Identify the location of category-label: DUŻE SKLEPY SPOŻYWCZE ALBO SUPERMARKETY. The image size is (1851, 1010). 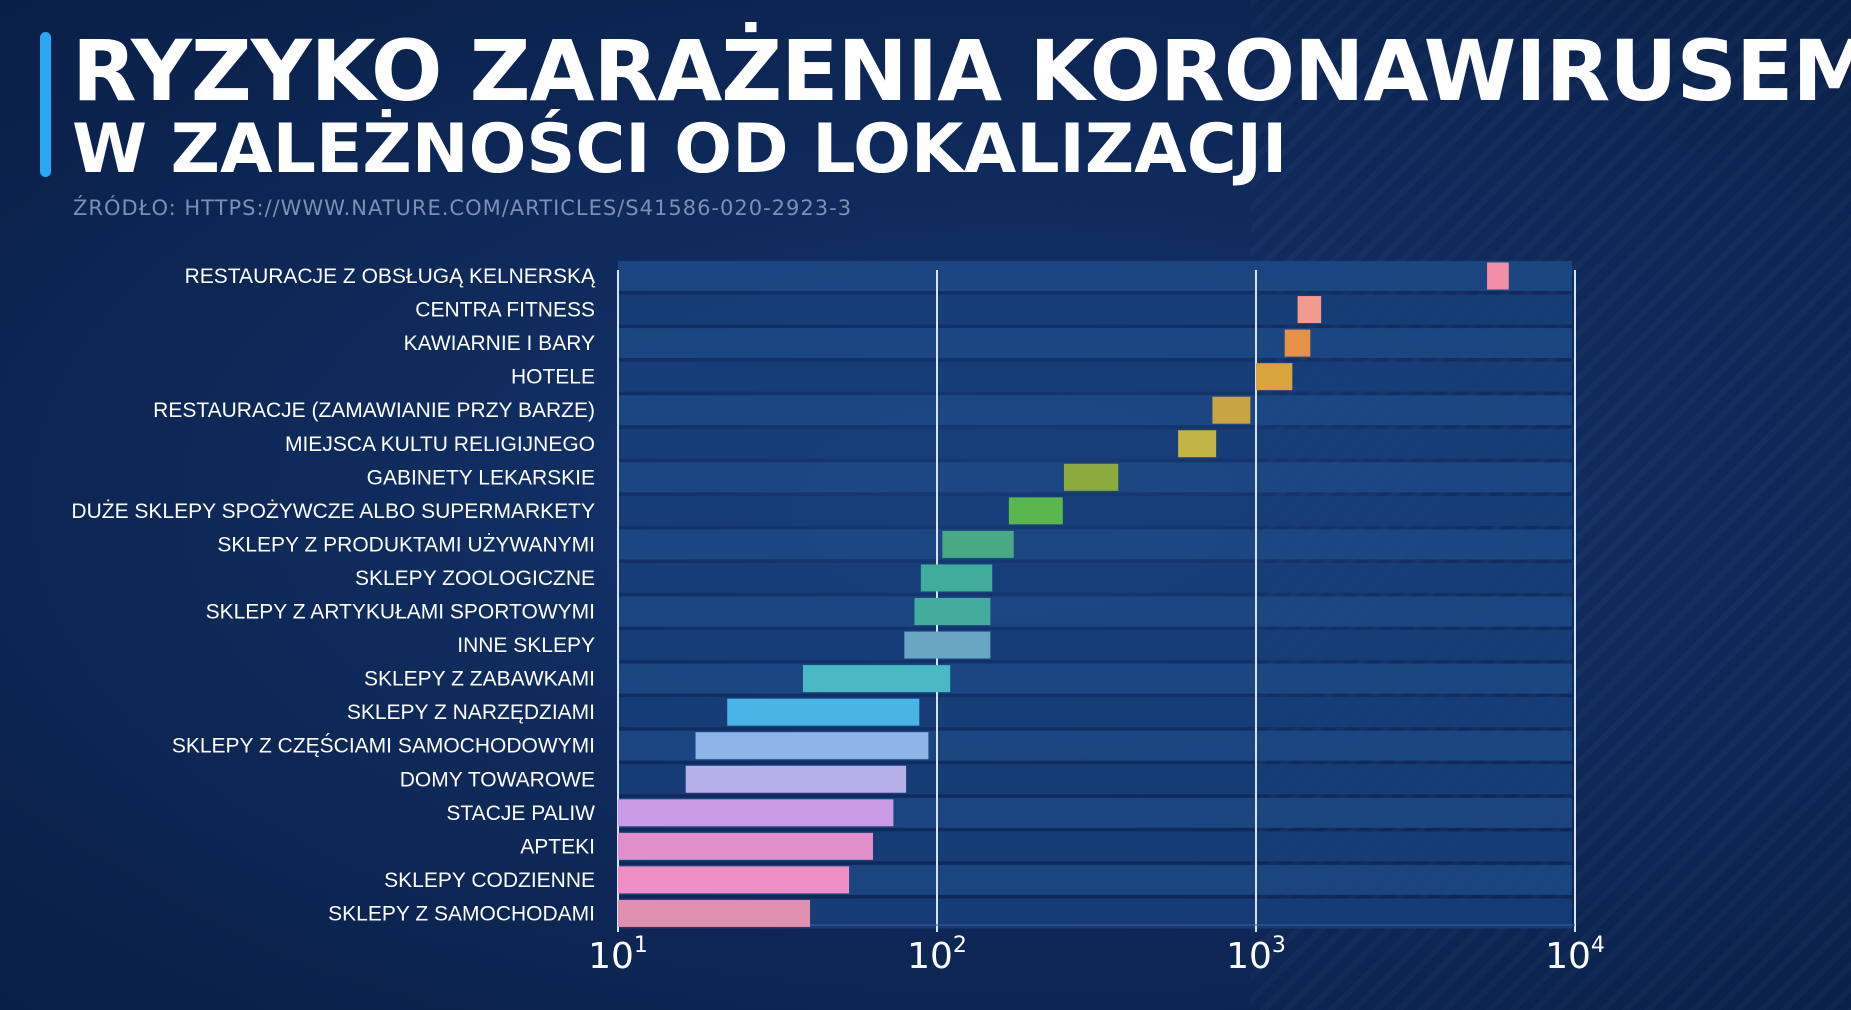
(333, 511).